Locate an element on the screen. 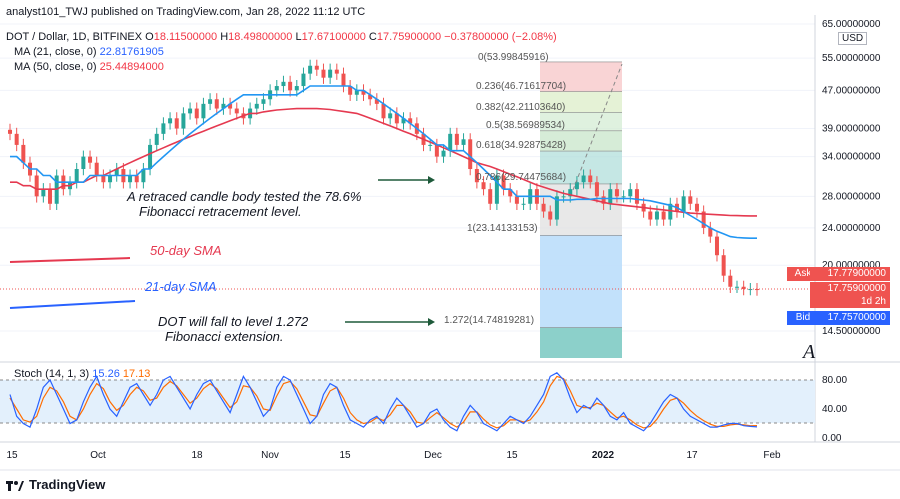 The width and height of the screenshot is (900, 499). fib-zone-target is located at coordinates (581, 342).